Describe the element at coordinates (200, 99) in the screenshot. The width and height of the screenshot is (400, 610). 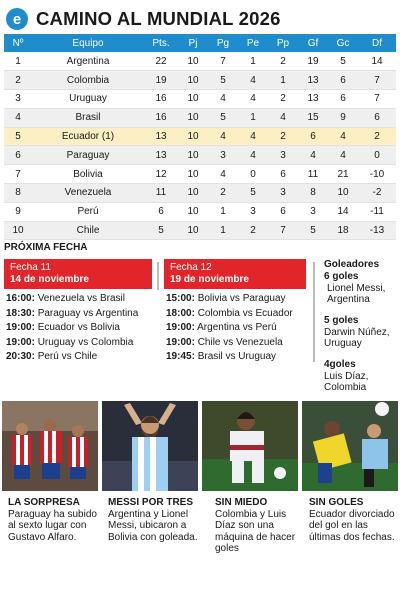
I see `table-row: 3 Uruguay 16 10 4 4 2 13 6 7` at that location.